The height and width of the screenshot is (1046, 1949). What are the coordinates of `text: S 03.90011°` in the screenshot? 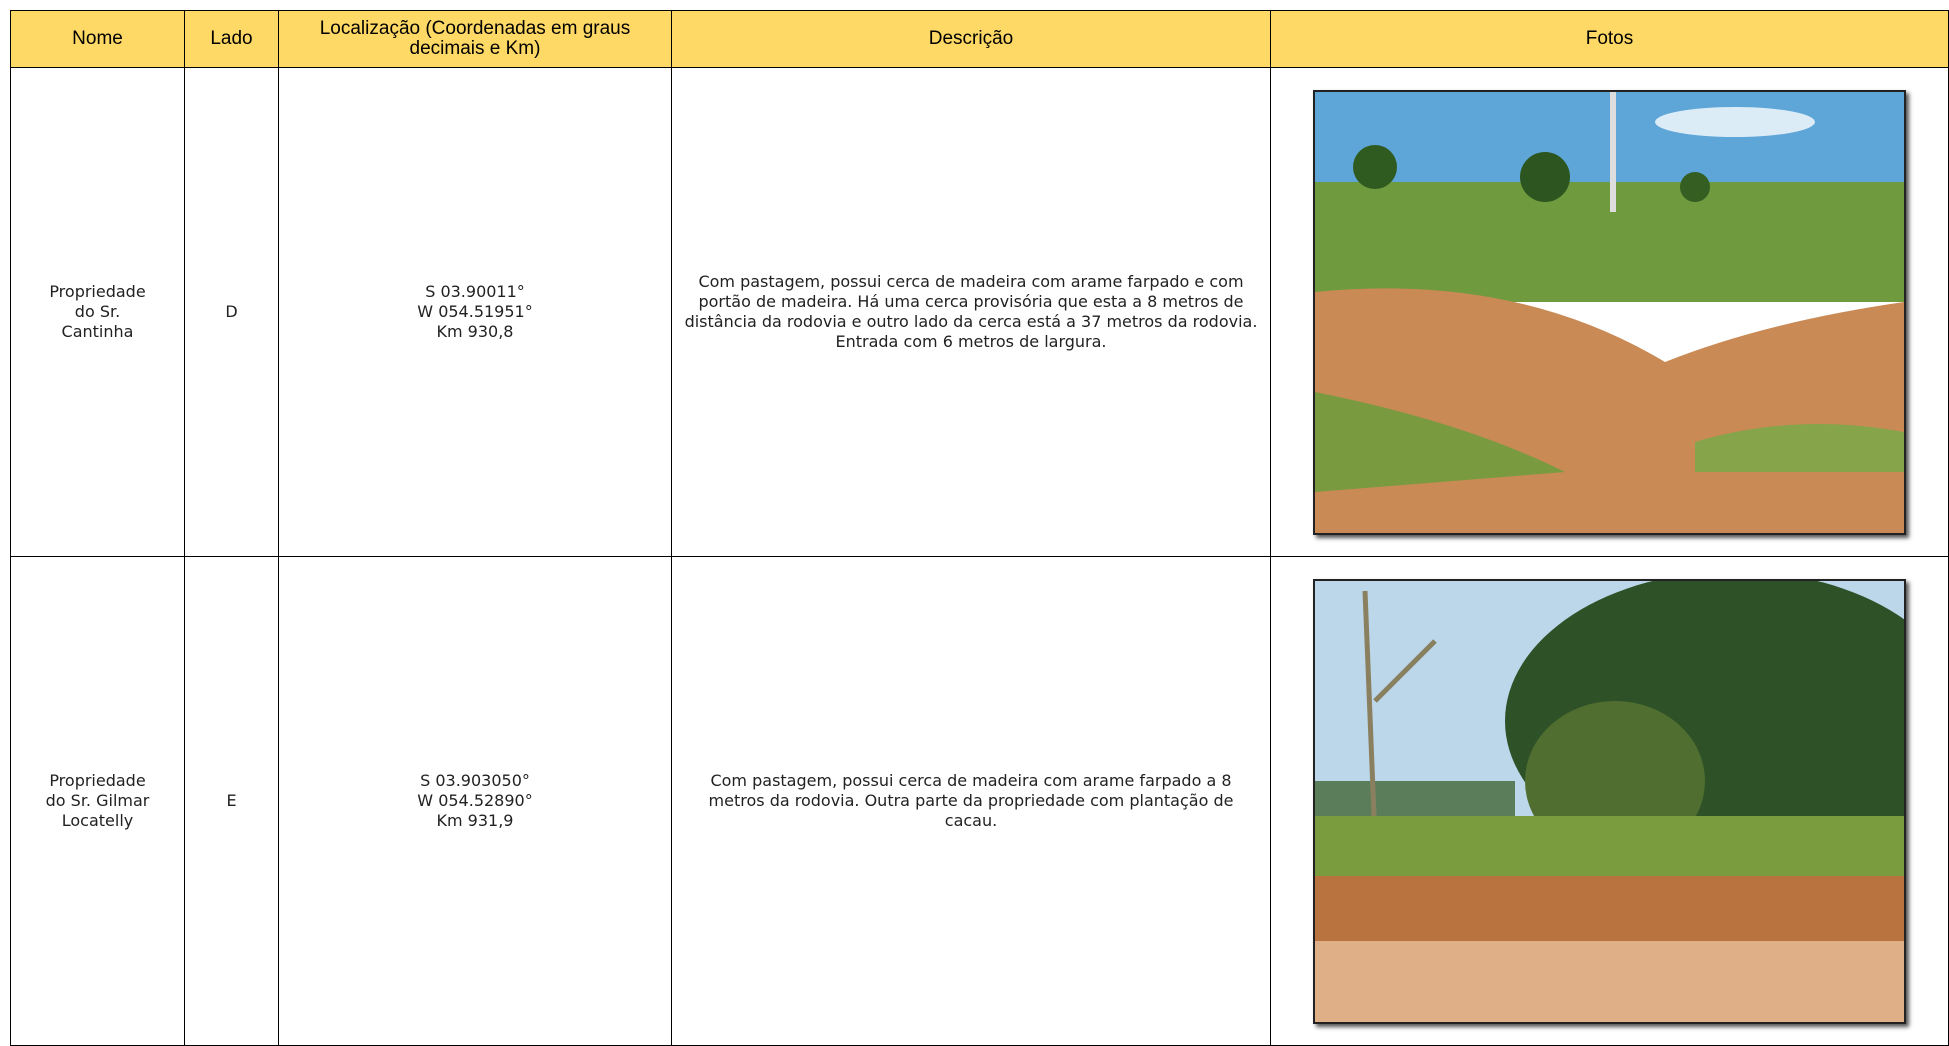 It's located at (475, 291).